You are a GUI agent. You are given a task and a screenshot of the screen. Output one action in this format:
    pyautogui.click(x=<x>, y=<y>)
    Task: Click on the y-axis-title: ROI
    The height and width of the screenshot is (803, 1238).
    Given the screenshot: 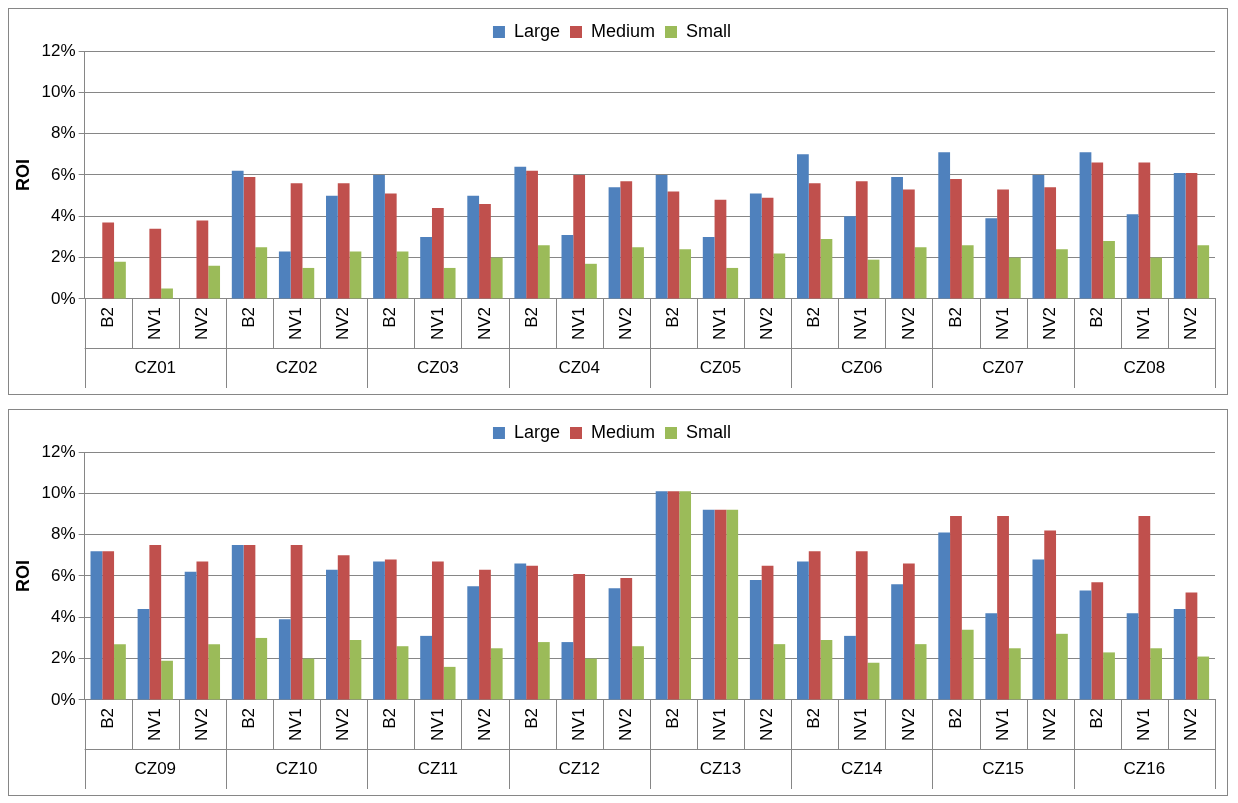 What is the action you would take?
    pyautogui.click(x=22, y=174)
    